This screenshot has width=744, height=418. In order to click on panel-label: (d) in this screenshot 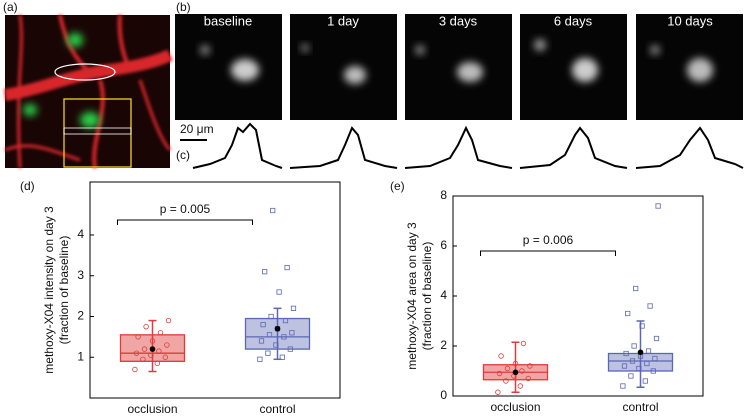, I will do `click(27, 186)`.